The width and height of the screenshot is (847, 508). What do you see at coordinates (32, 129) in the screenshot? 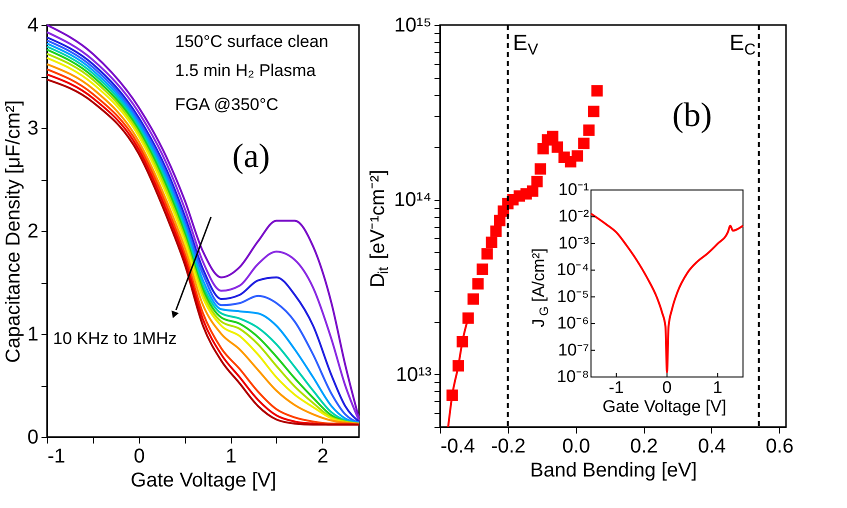
I see `y-tick-label: 3` at bounding box center [32, 129].